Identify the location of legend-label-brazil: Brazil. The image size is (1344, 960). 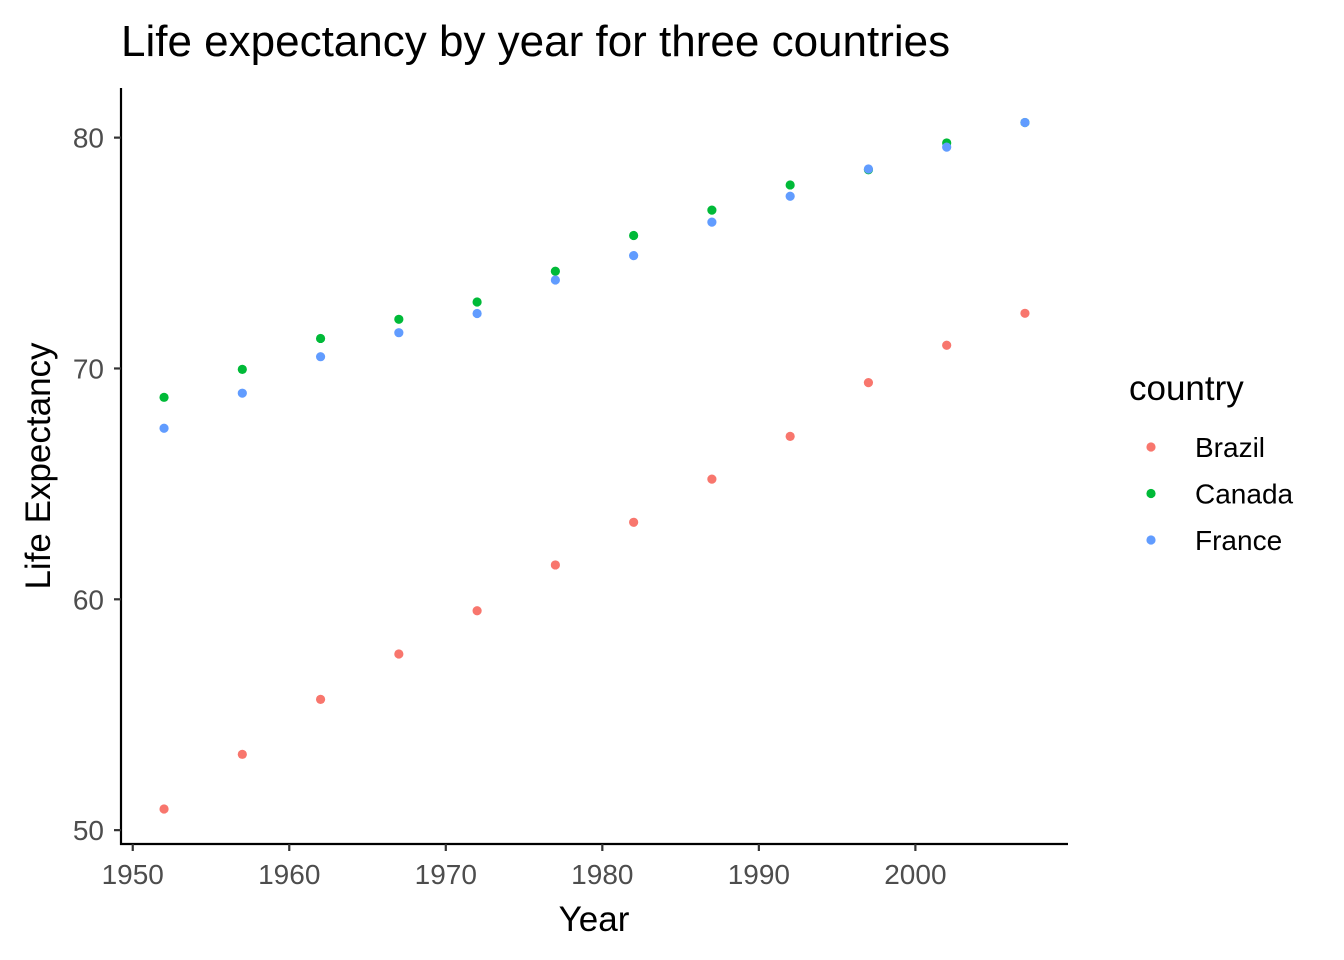
(1230, 447).